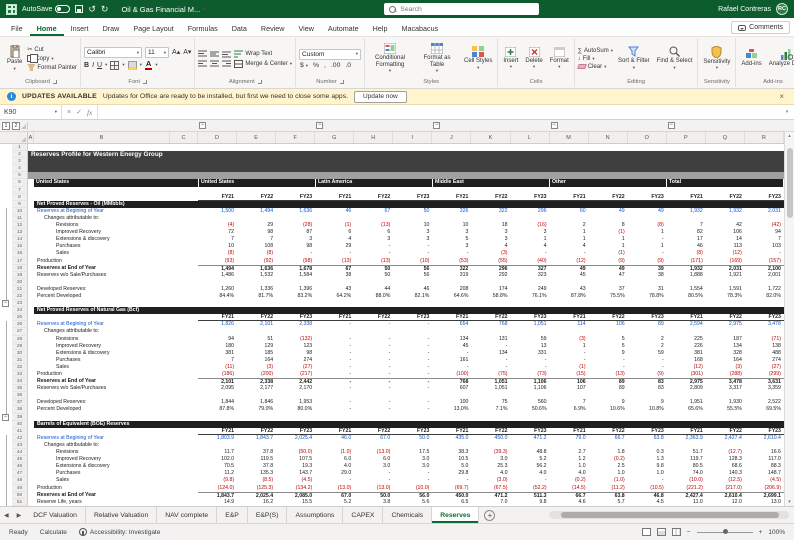 The image size is (794, 540). I want to click on cell: 98, so click(309, 246).